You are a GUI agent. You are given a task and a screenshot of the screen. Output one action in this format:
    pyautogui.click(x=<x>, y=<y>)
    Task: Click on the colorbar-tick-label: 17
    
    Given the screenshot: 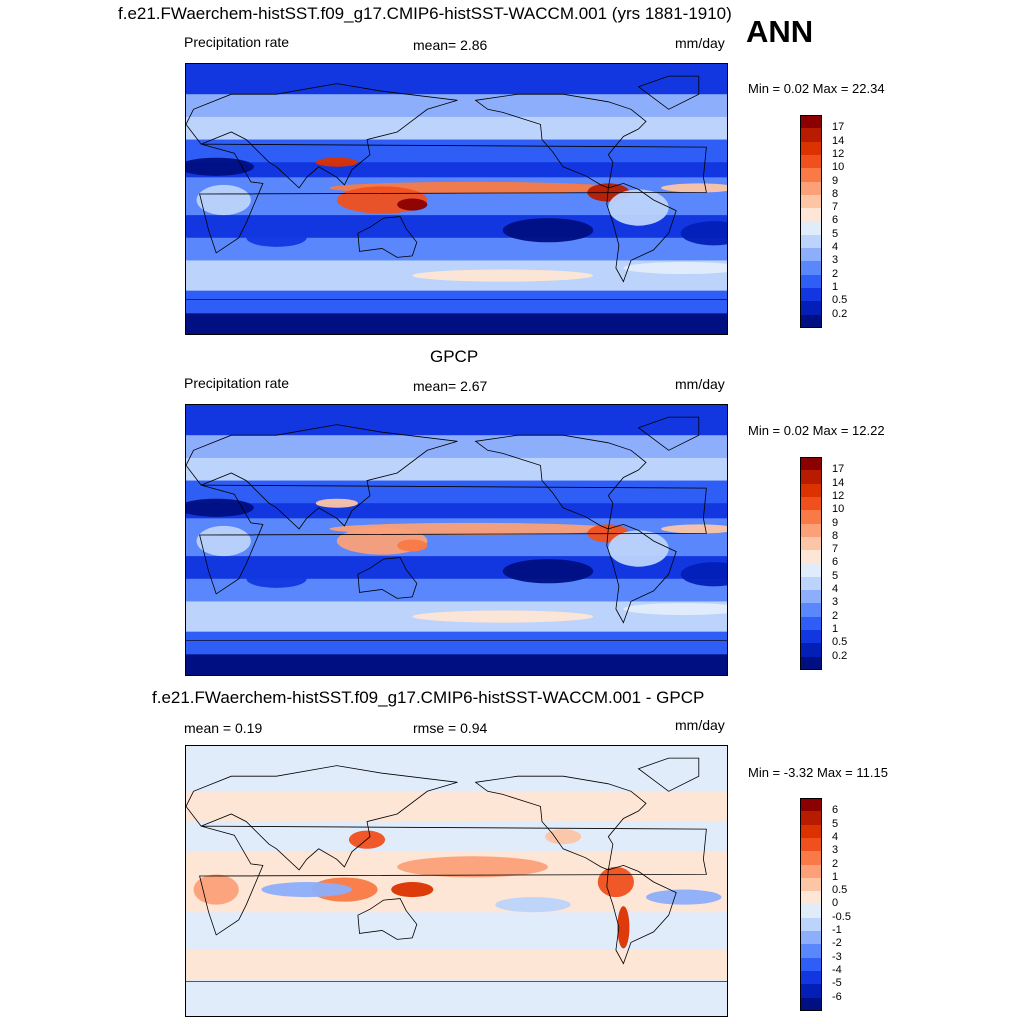 What is the action you would take?
    pyautogui.click(x=838, y=469)
    